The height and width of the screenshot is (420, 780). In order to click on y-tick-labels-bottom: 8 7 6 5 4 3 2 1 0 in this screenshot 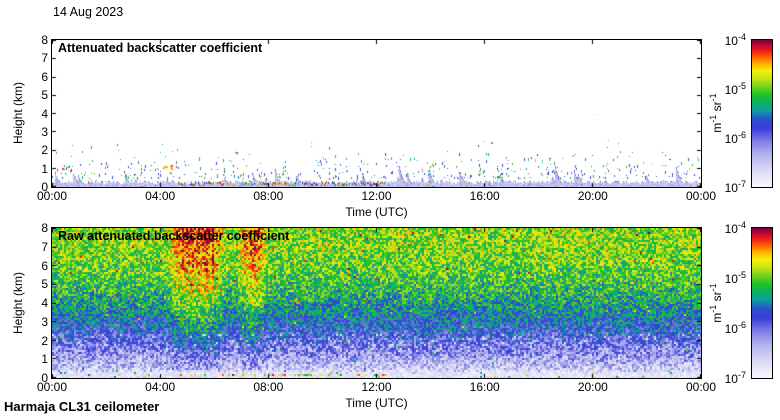, I will do `click(34, 303)`.